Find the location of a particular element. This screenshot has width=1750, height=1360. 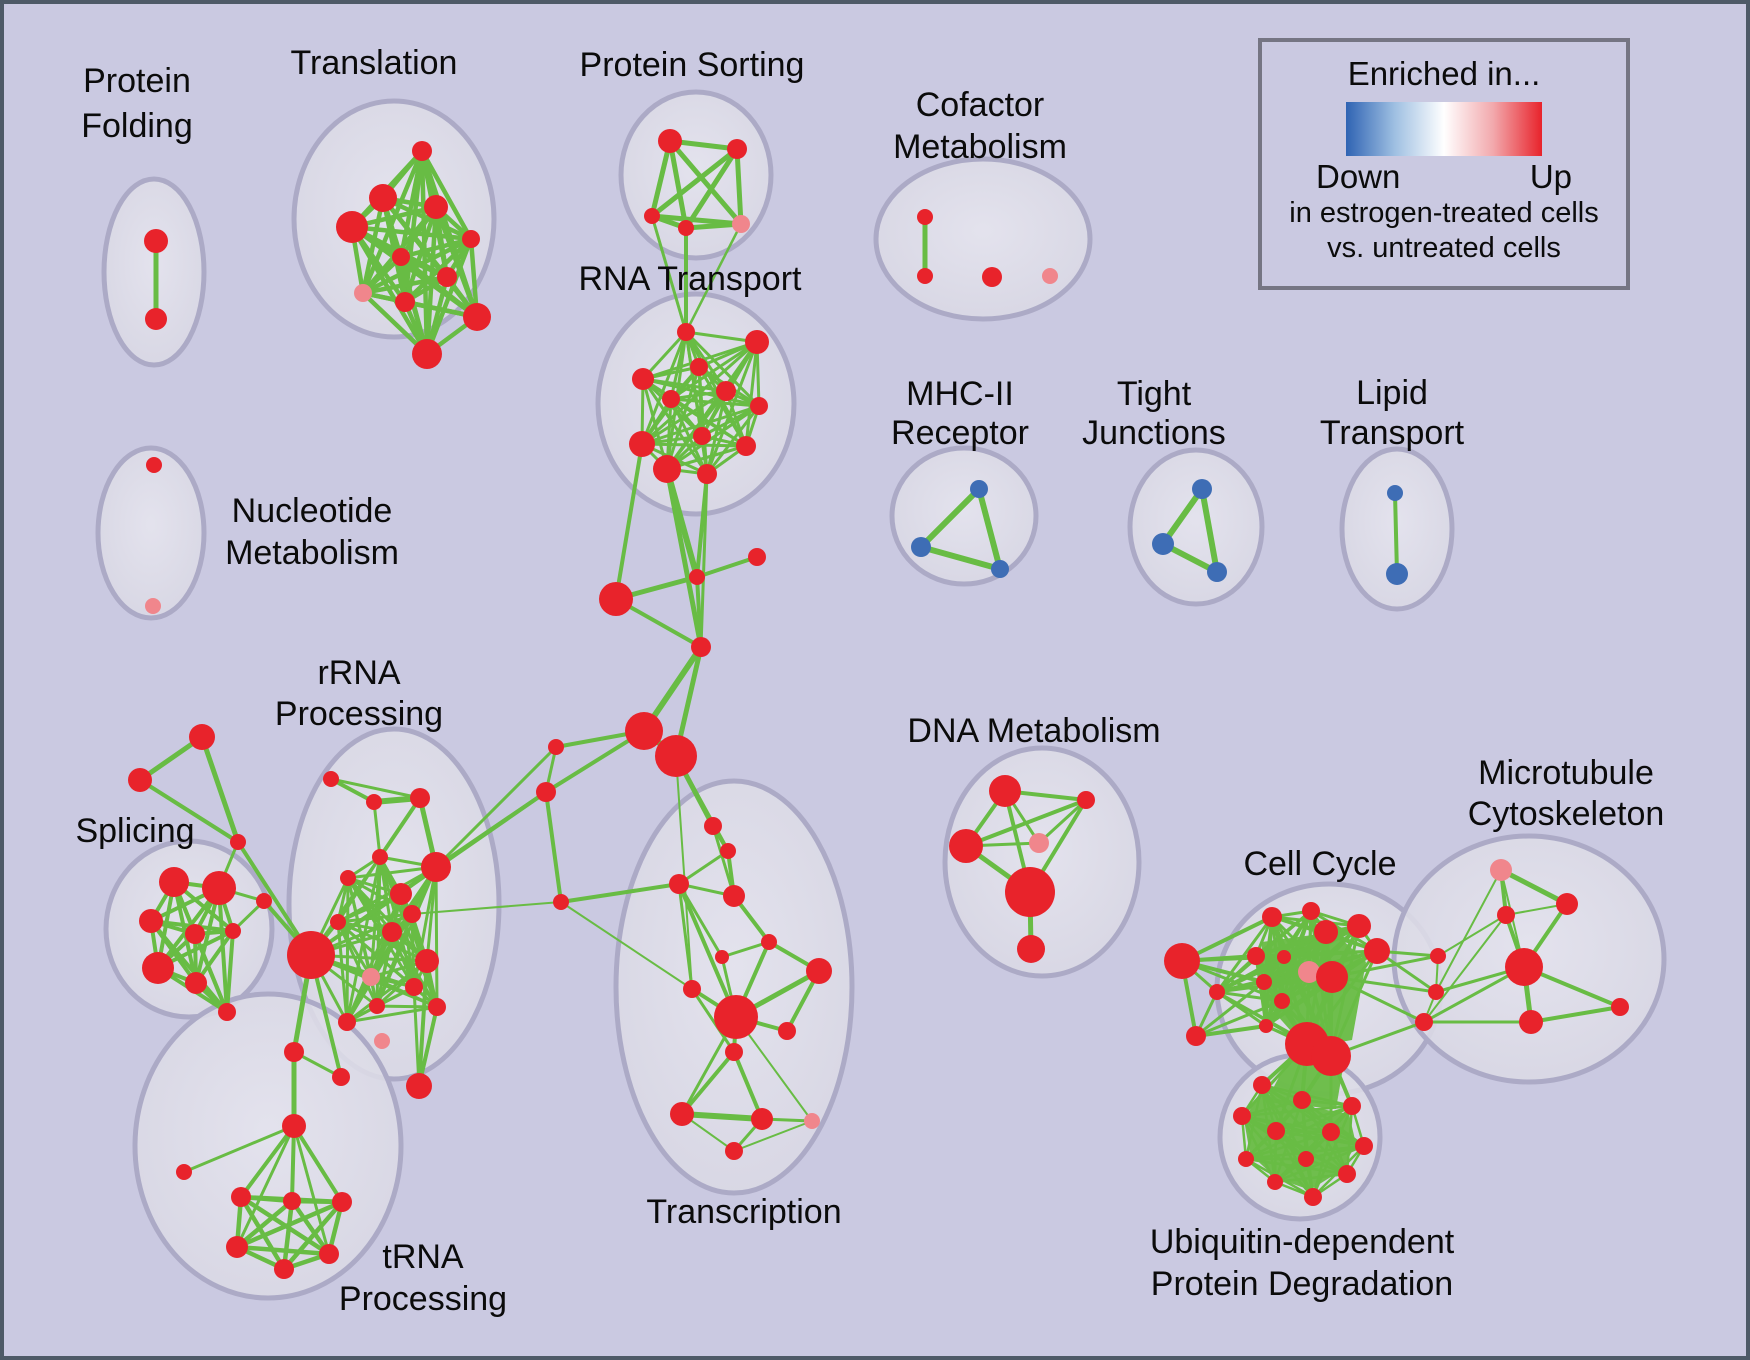

node-rr9 is located at coordinates (338, 922).